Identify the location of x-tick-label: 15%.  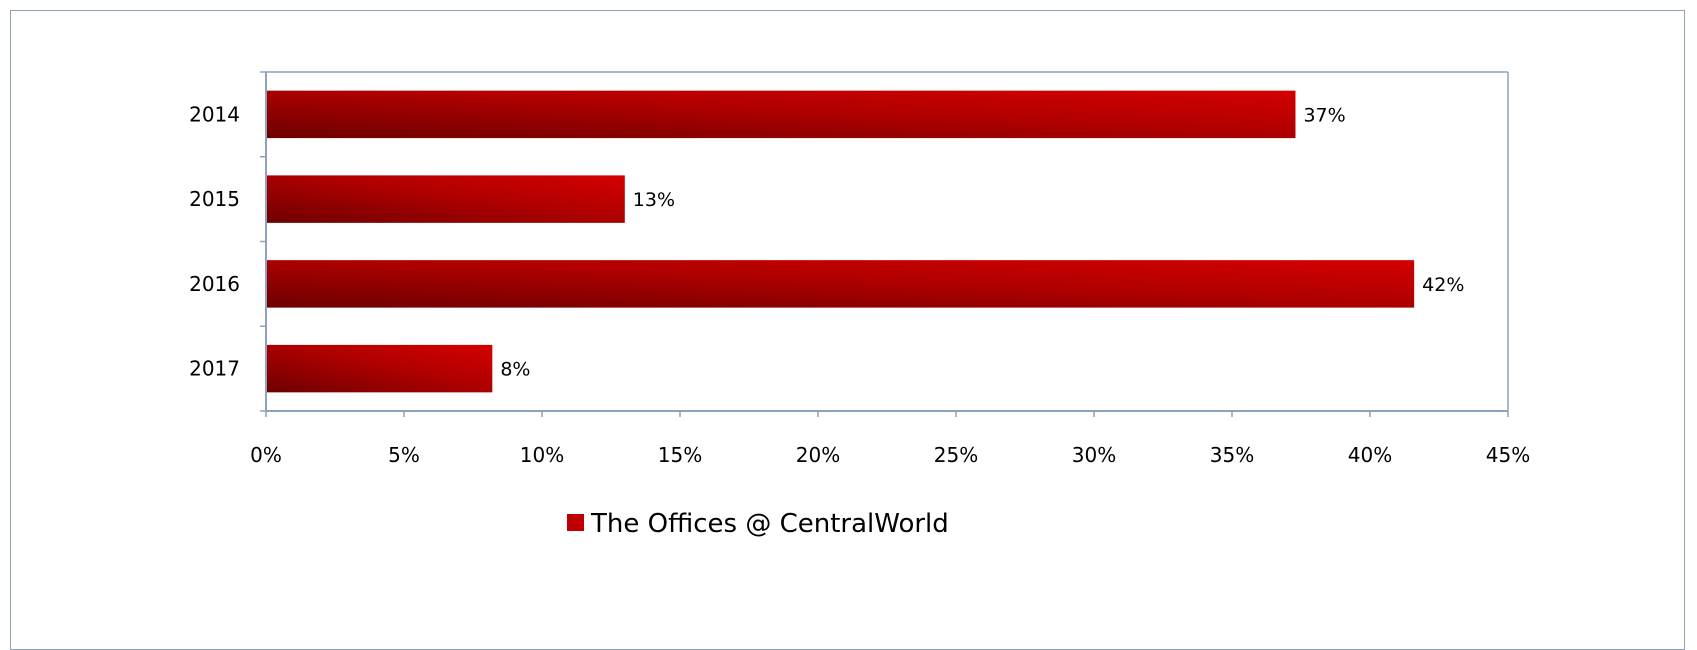
(680, 455).